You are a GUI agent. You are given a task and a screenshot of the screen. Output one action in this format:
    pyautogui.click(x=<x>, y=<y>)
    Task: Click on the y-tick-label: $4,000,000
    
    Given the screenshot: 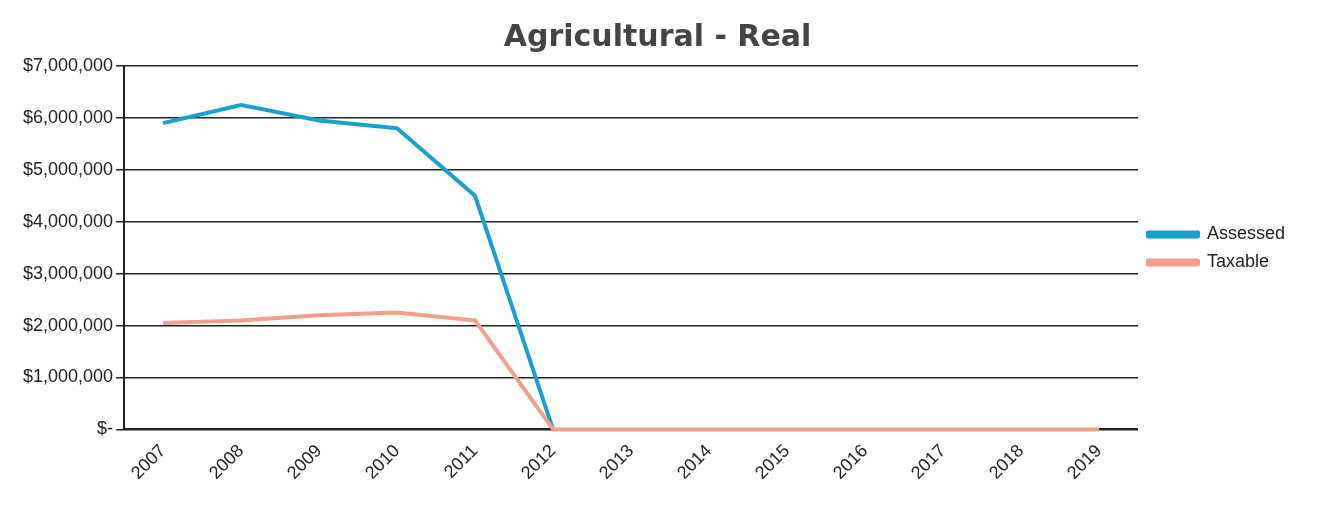 What is the action you would take?
    pyautogui.click(x=68, y=220)
    